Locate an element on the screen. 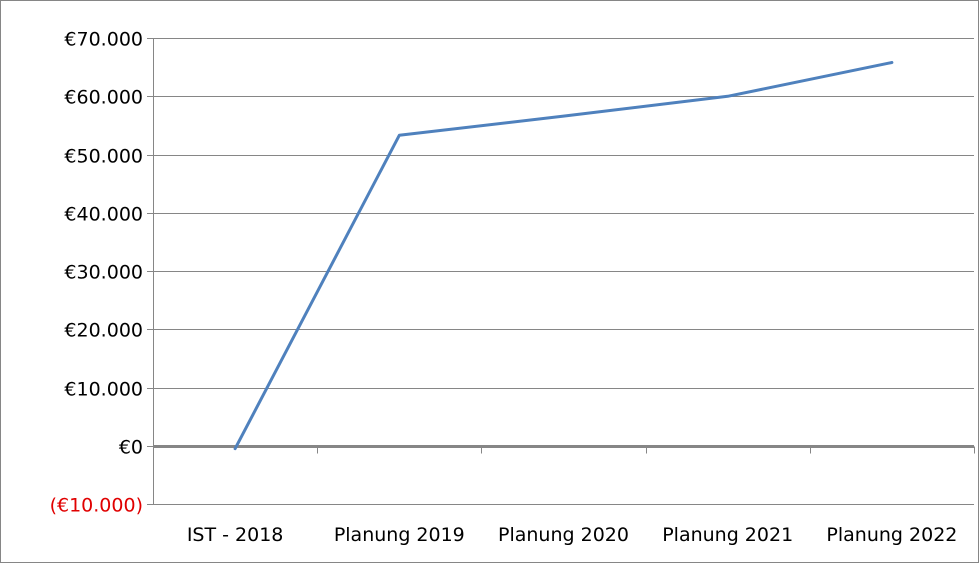 The width and height of the screenshot is (979, 564). x-tick-label: IST - 2018 is located at coordinates (235, 535).